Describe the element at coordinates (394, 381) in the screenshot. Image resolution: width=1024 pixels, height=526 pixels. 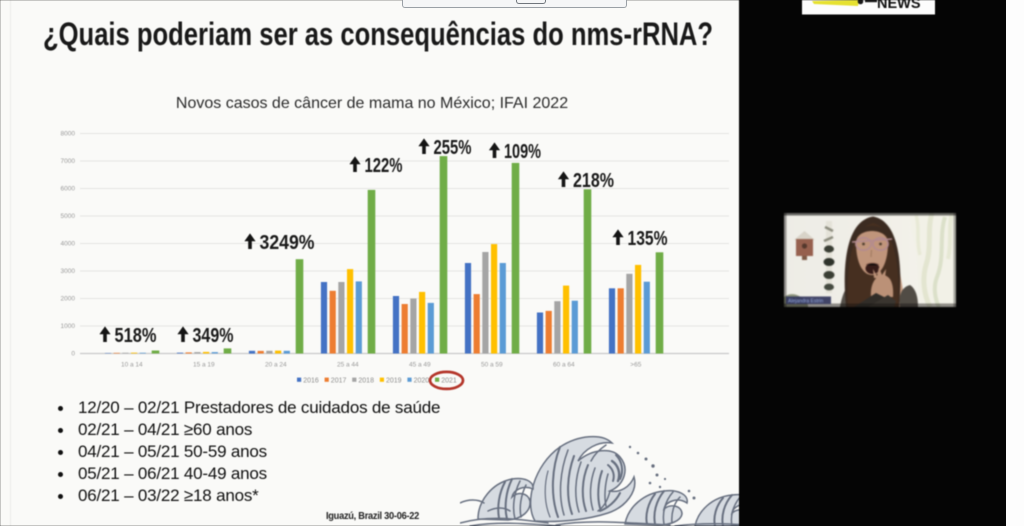
I see `svg-text: 2019` at that location.